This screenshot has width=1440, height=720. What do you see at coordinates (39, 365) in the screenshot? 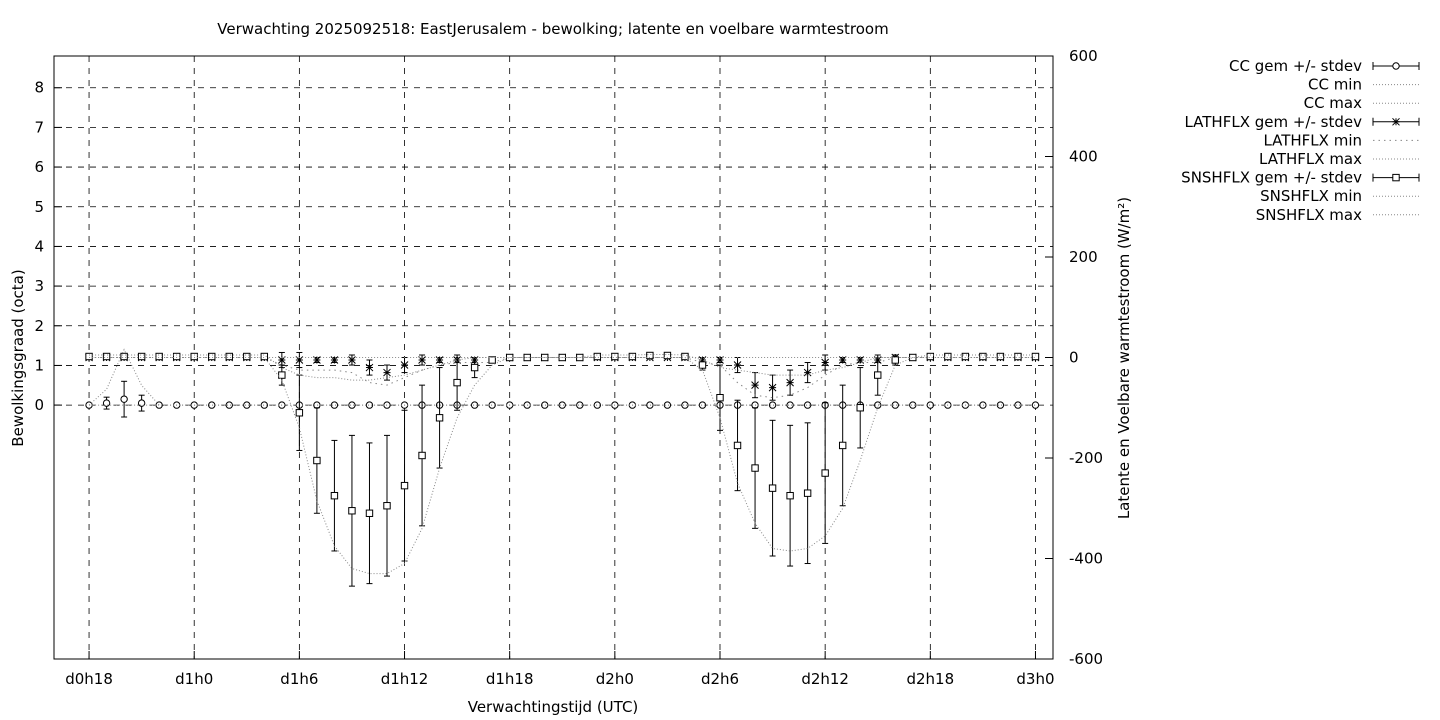
I see `y-tick-label: 1` at bounding box center [39, 365].